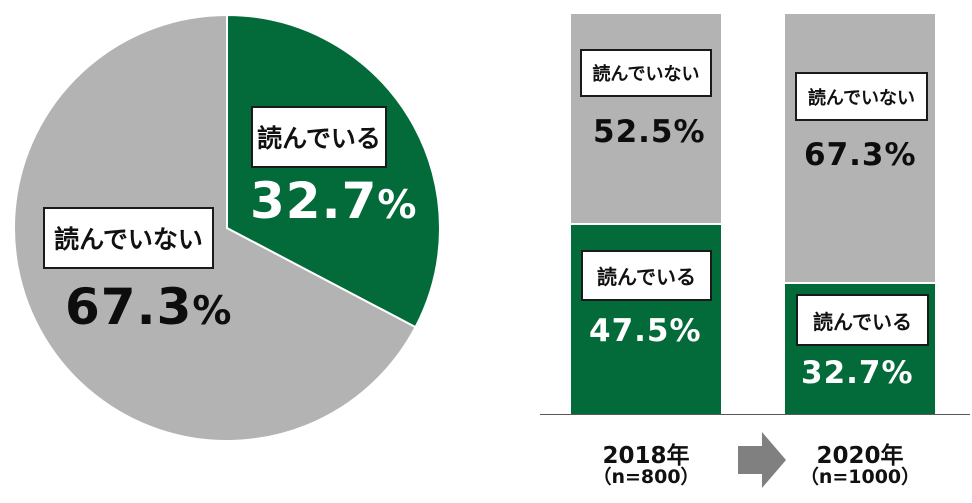 The image size is (972, 503). What do you see at coordinates (212, 311) in the screenshot?
I see `pie-value-not-reading-unit: %` at bounding box center [212, 311].